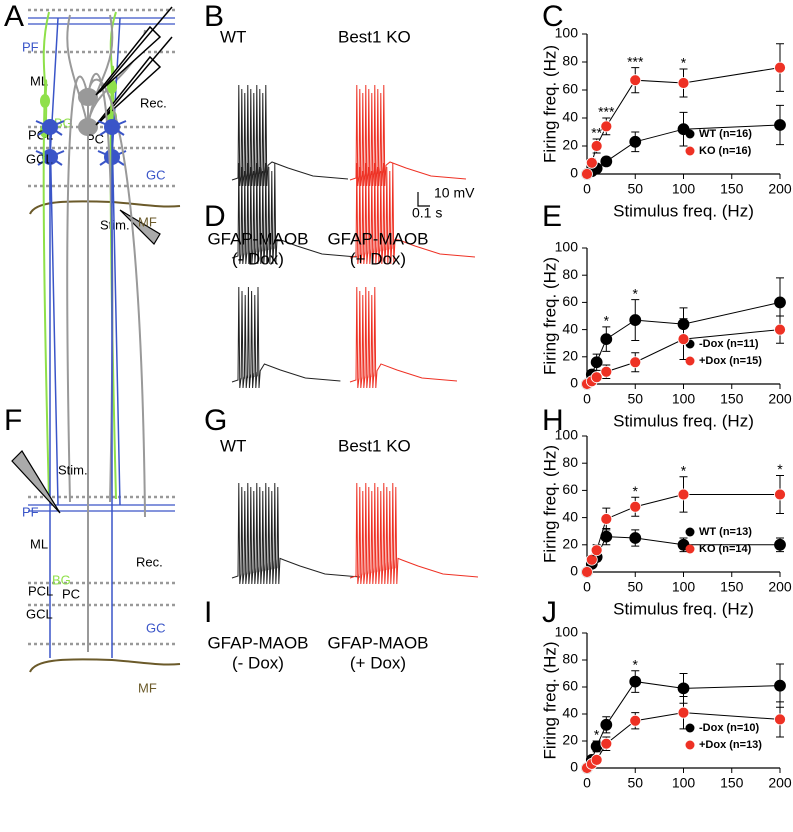 The image size is (793, 832). I want to click on y-tick-label: 100, so click(567, 632).